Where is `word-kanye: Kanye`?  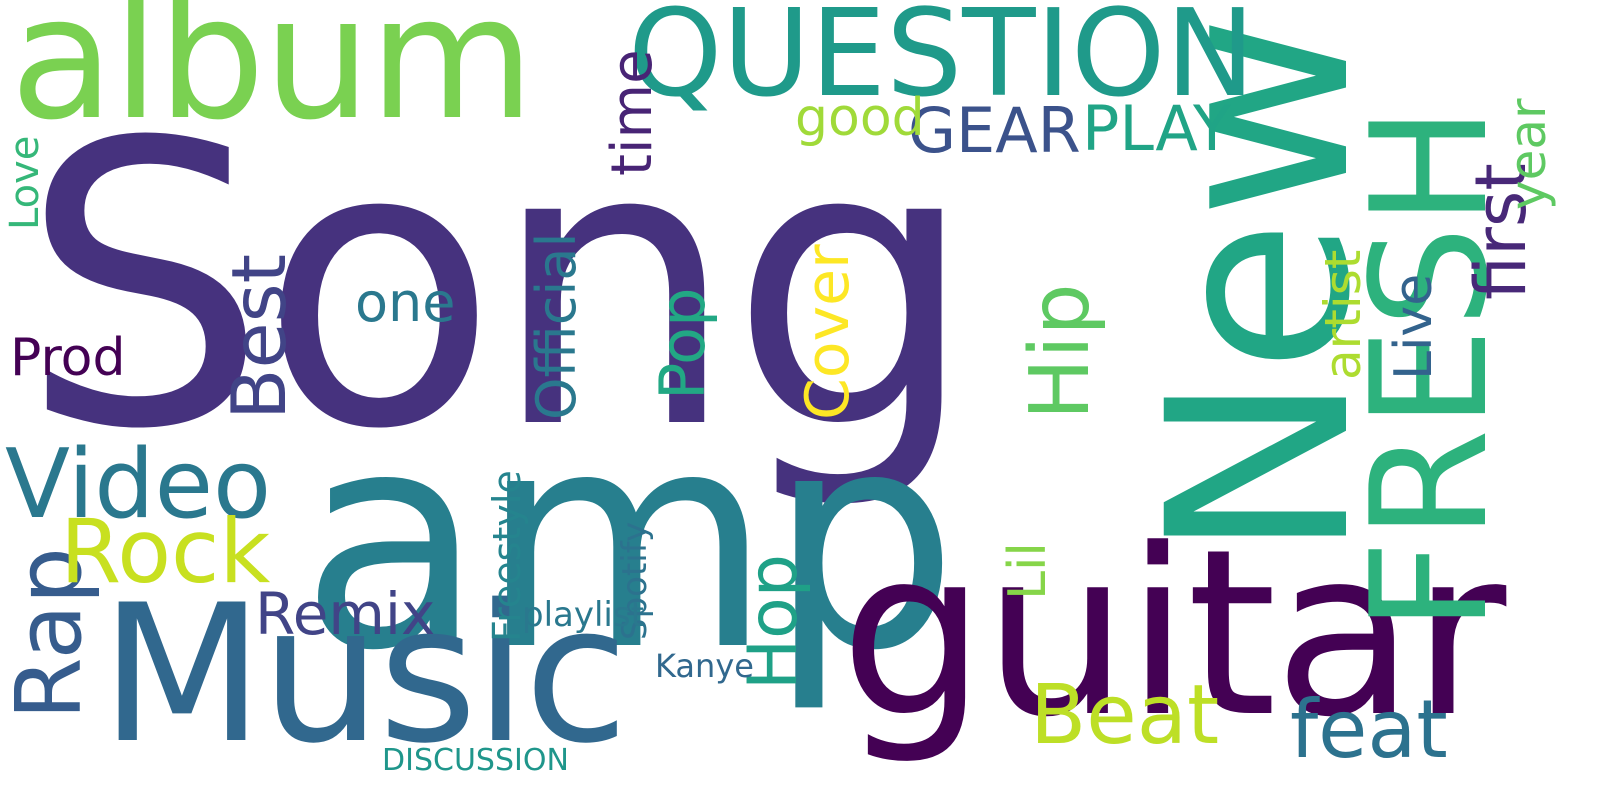
word-kanye: Kanye is located at coordinates (704, 666).